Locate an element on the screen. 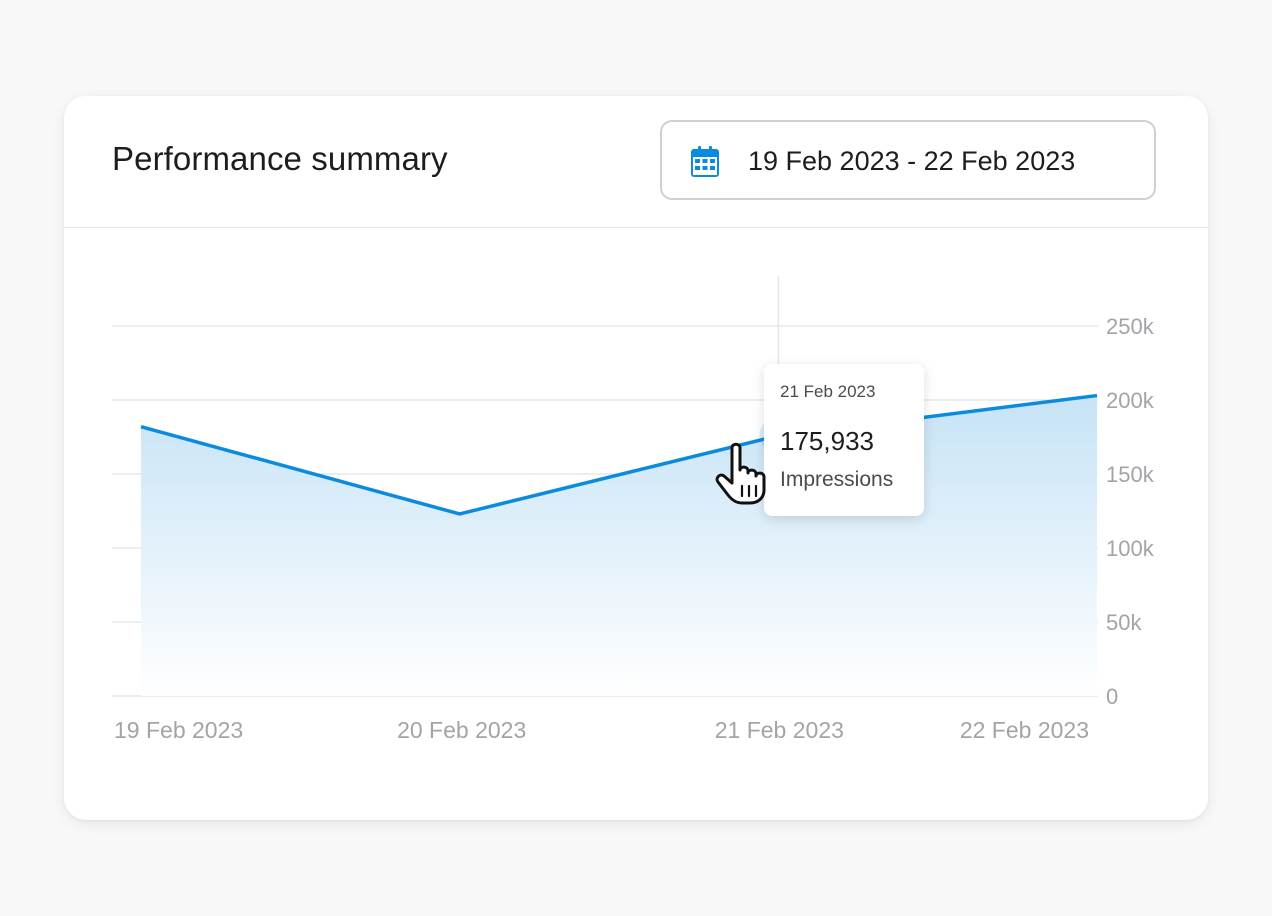  page-title: Performance summary is located at coordinates (280, 158).